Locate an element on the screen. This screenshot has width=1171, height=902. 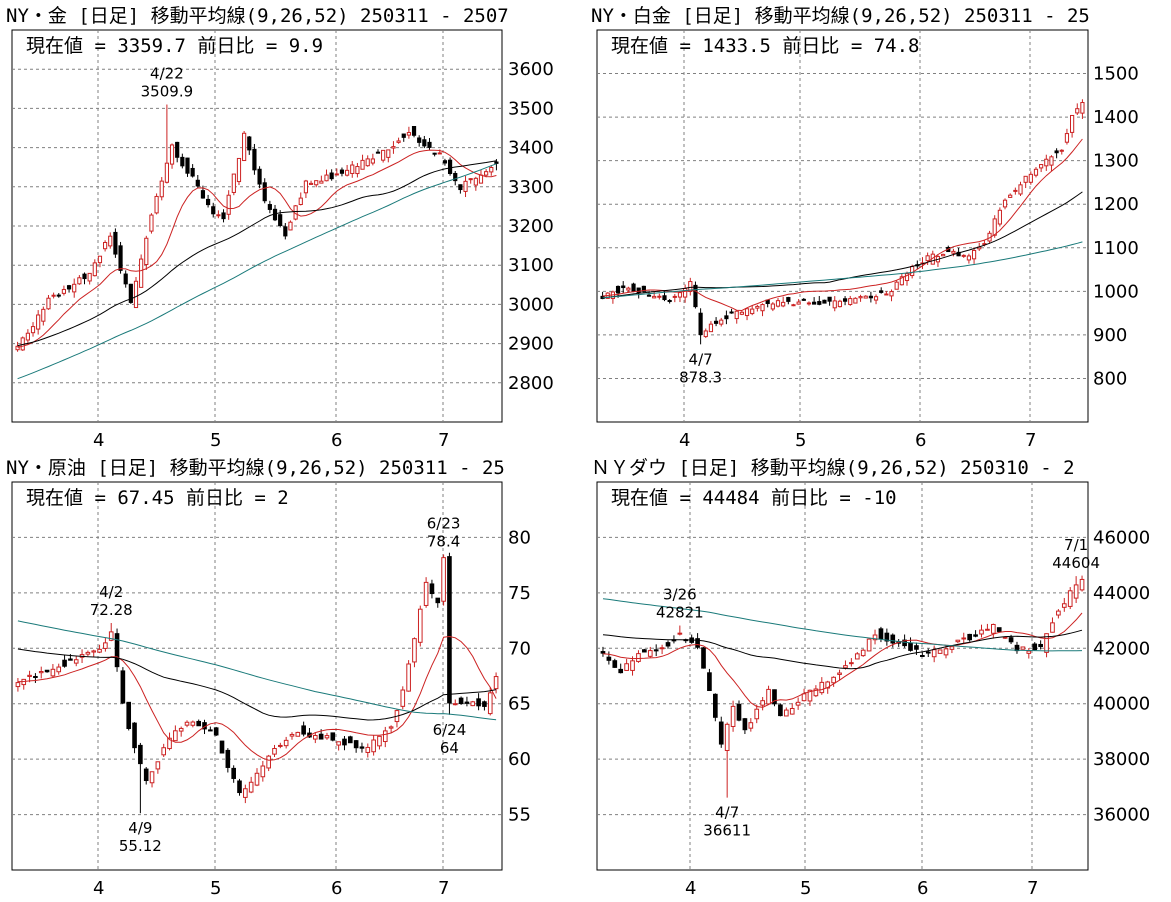
y-tick-label: 40000 is located at coordinates (1121, 704).